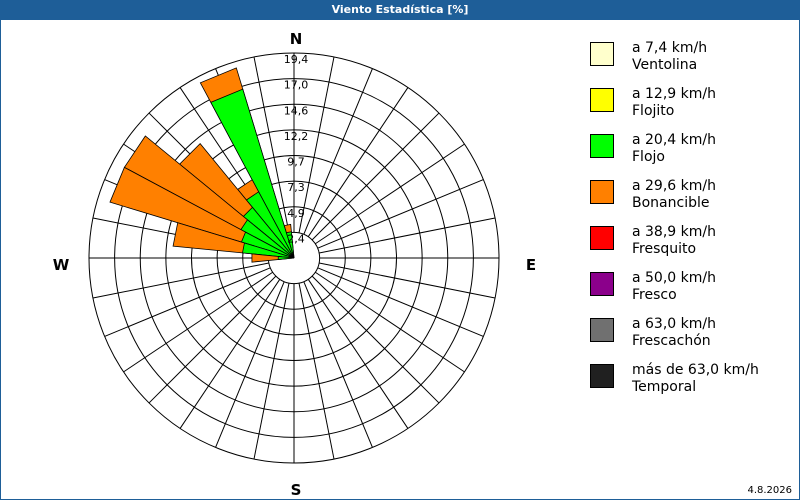 This screenshot has width=800, height=500. Describe the element at coordinates (296, 39) in the screenshot. I see `cardinal-n: N` at that location.